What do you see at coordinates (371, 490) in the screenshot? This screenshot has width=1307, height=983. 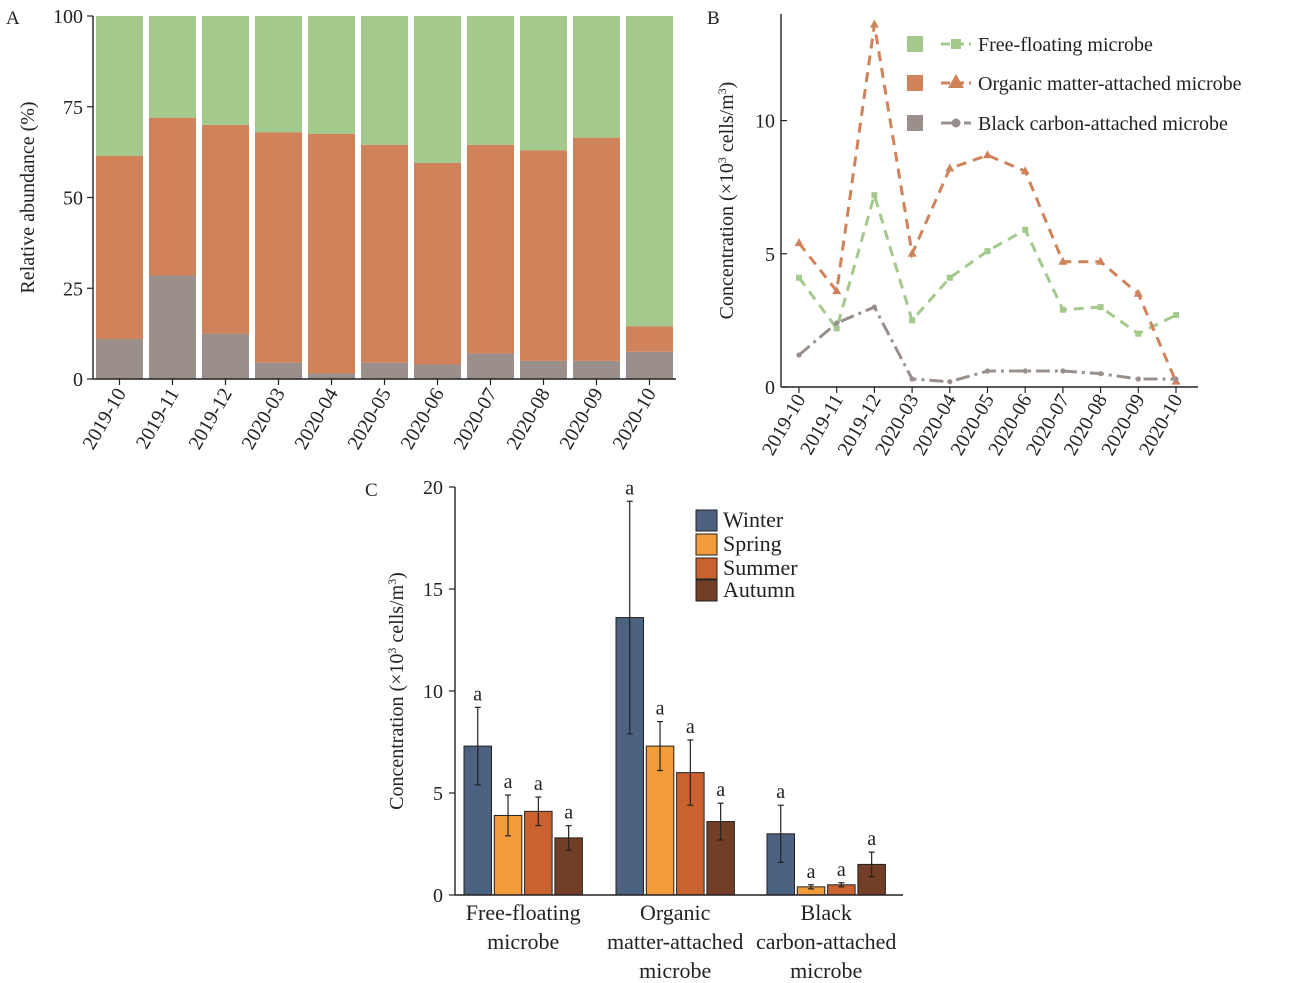 I see `panel-c-letter: C` at bounding box center [371, 490].